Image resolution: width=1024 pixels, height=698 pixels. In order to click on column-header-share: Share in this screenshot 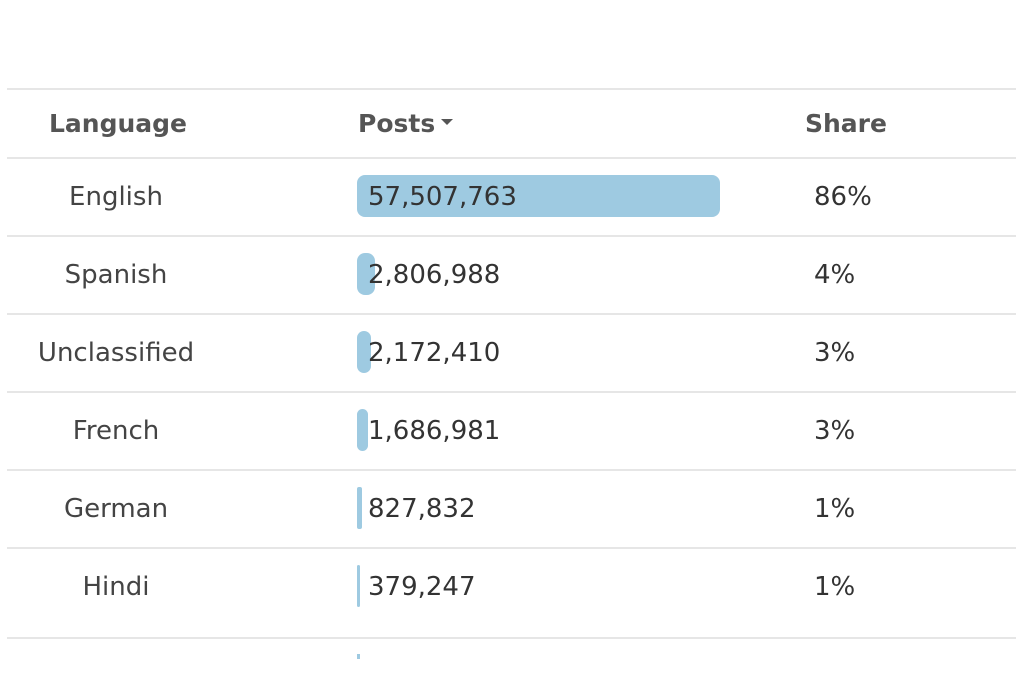, I will do `click(846, 123)`.